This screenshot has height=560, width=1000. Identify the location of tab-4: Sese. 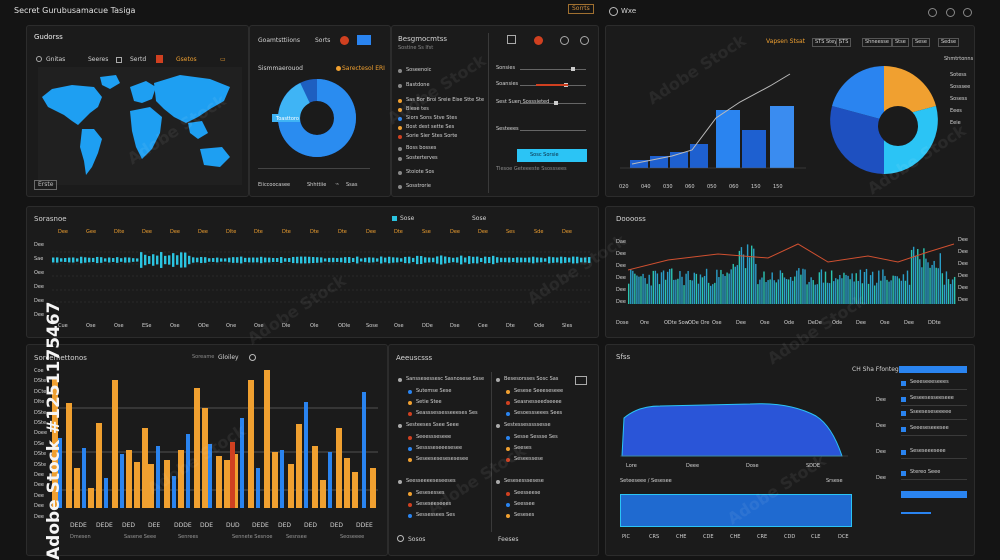
(921, 42).